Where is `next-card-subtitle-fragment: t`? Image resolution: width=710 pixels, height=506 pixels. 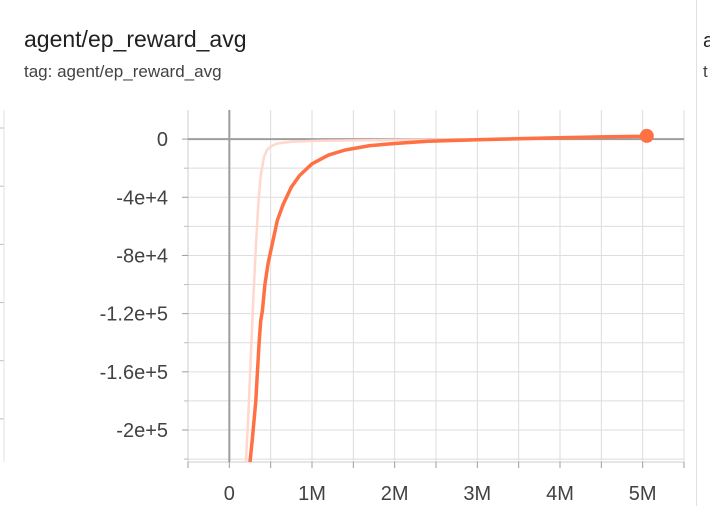 next-card-subtitle-fragment: t is located at coordinates (705, 71).